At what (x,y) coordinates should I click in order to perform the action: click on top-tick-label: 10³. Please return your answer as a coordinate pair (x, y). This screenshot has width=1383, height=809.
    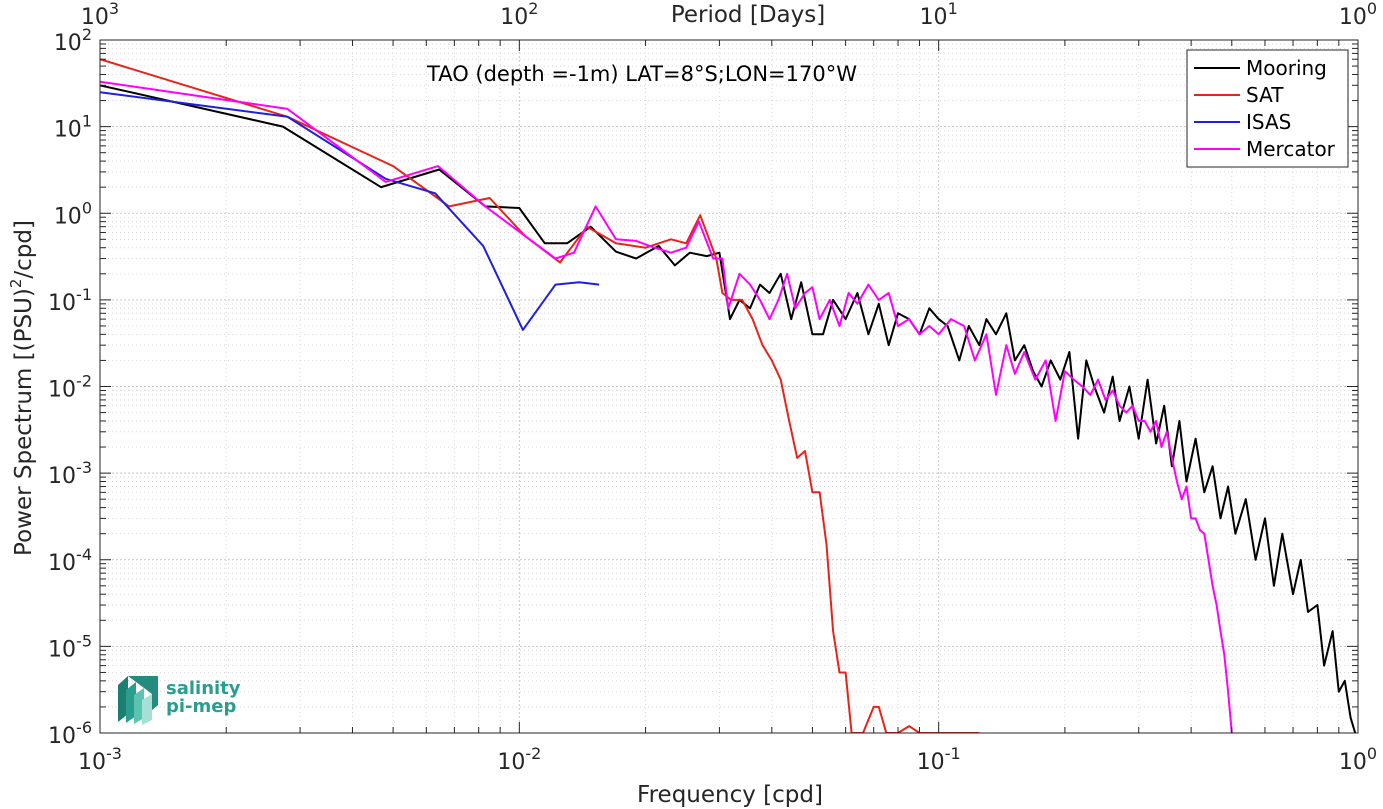
    Looking at the image, I should click on (100, 15).